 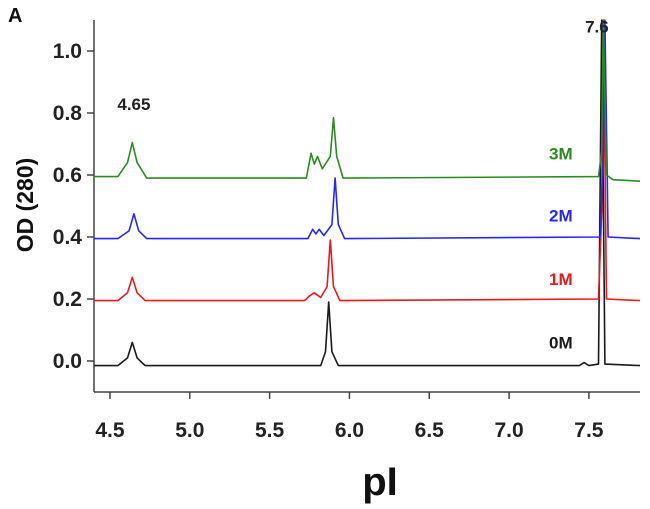 What do you see at coordinates (589, 430) in the screenshot?
I see `x-tick-label: 7.5` at bounding box center [589, 430].